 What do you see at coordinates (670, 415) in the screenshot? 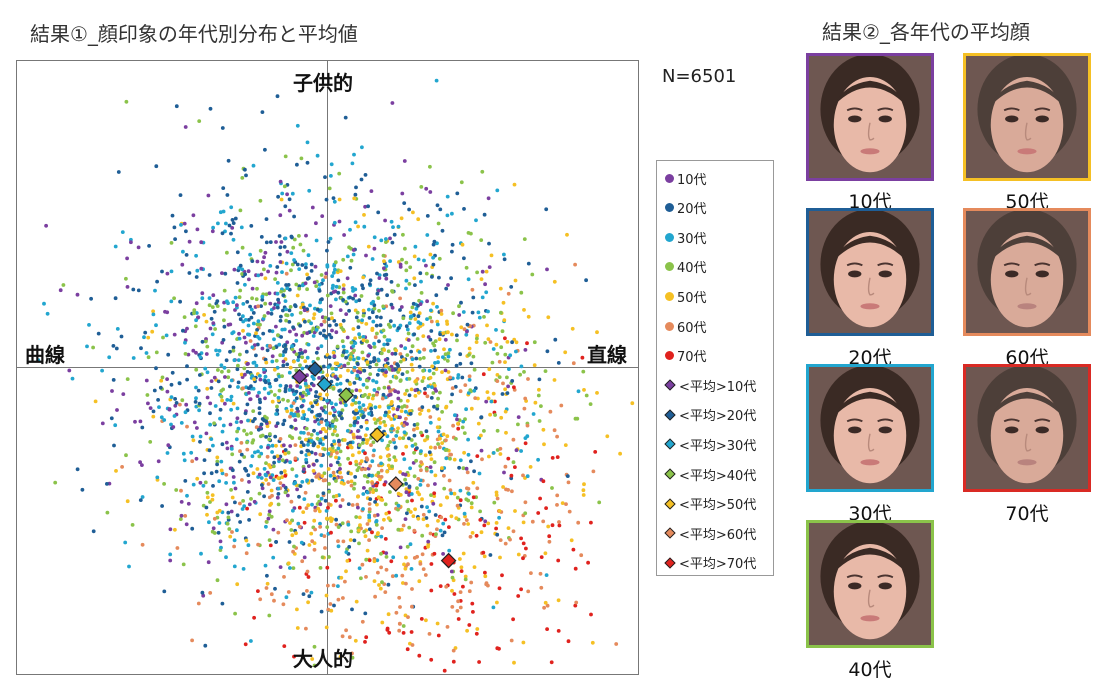
I see `legend-diamond-icon` at bounding box center [670, 415].